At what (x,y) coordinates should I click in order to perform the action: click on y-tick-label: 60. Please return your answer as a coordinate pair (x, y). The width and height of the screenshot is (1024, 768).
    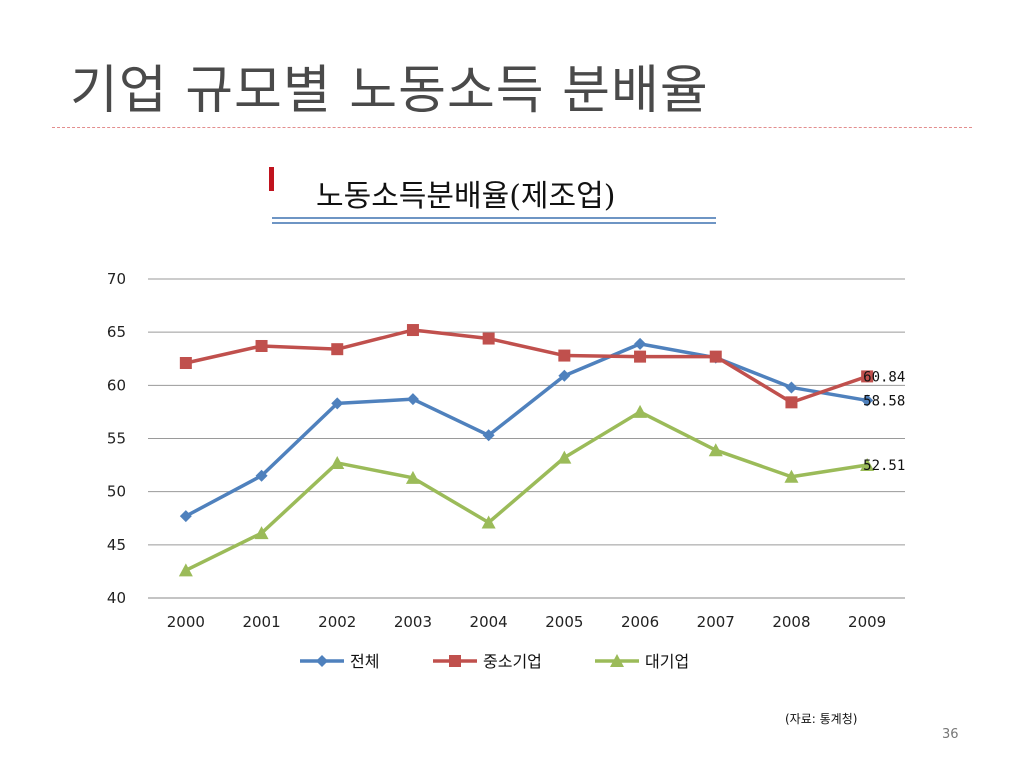
    Looking at the image, I should click on (116, 385).